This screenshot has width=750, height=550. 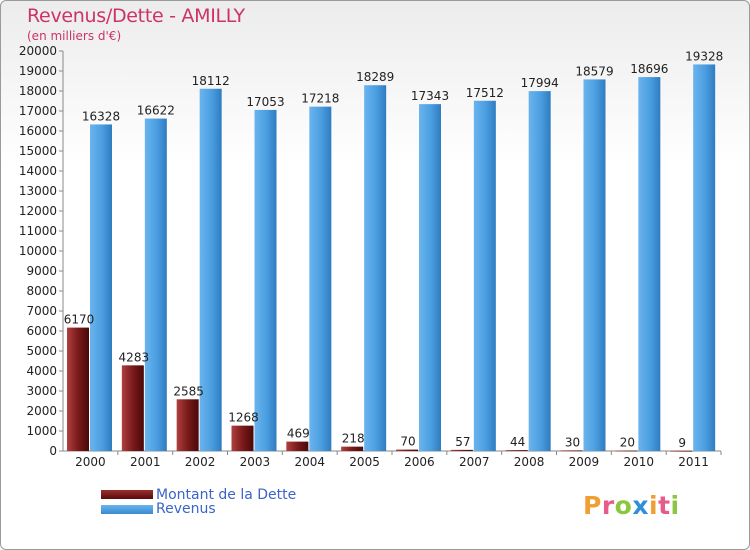 I want to click on value-label-revenus: 17218, so click(x=320, y=99).